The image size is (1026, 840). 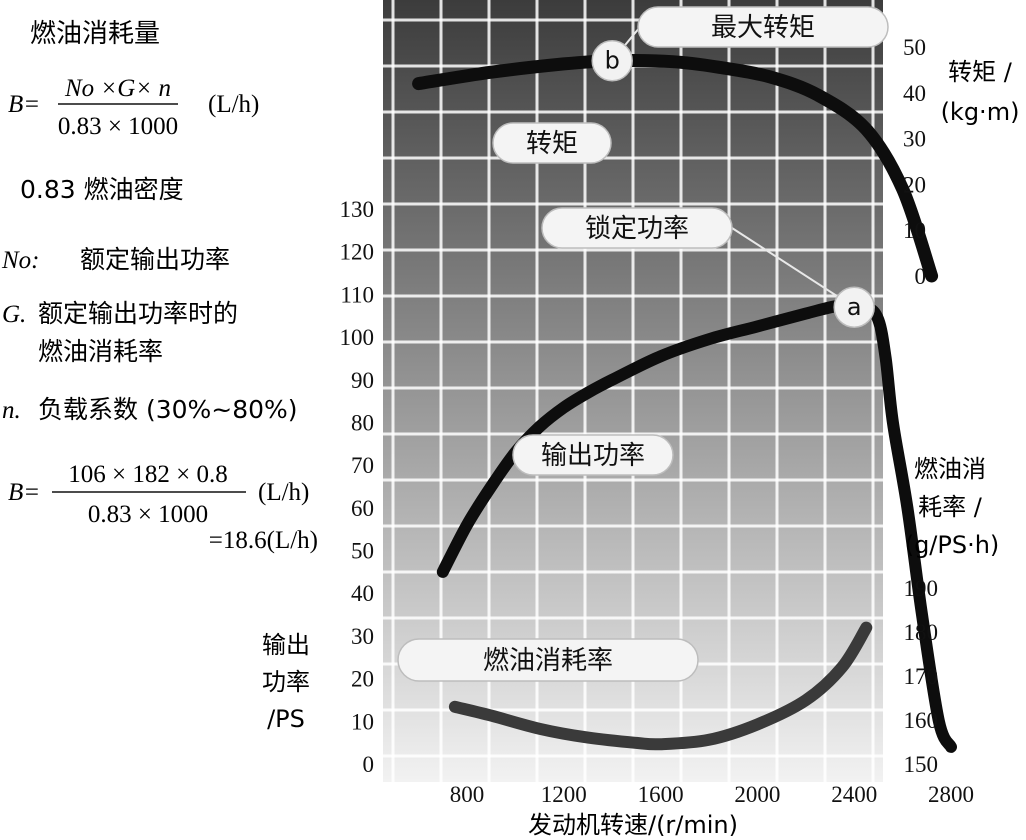 What do you see at coordinates (286, 719) in the screenshot?
I see `power-axis-label-line3: /PS` at bounding box center [286, 719].